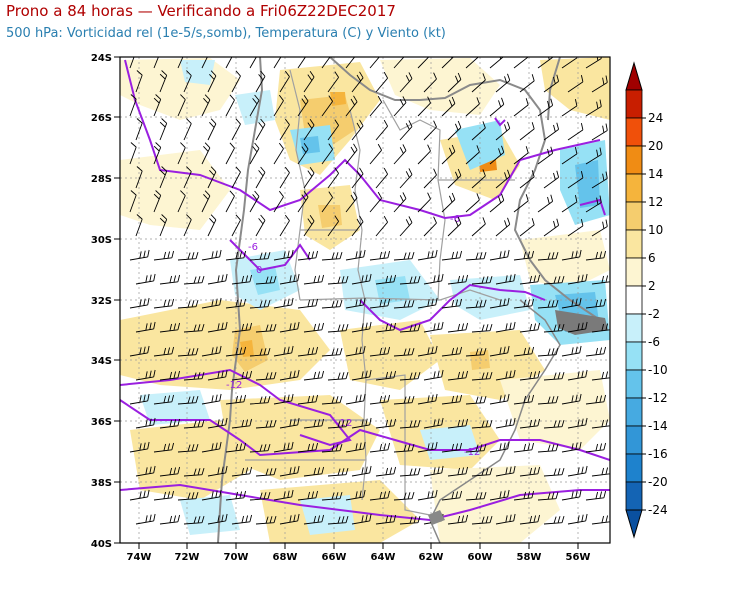 This screenshot has height=600, width=750. I want to click on contour-label: 0, so click(259, 270).